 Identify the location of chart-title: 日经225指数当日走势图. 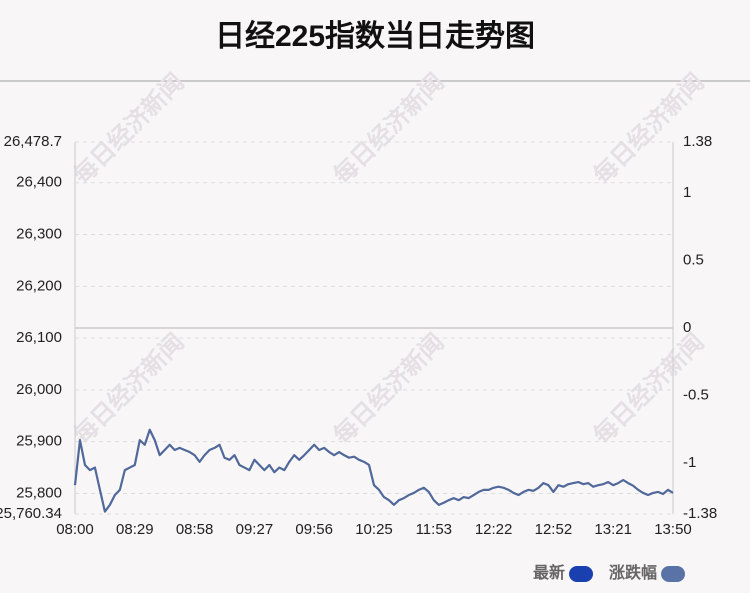
(375, 36).